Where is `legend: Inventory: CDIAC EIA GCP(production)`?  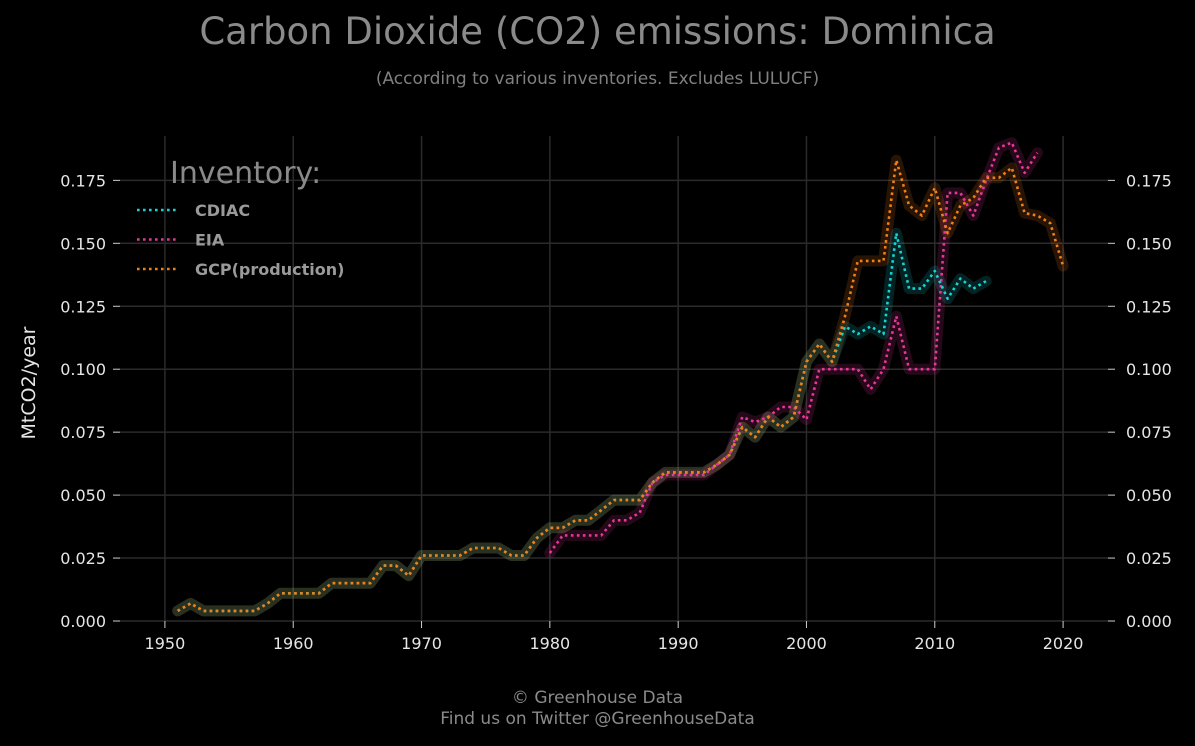 legend: Inventory: CDIAC EIA GCP(production) is located at coordinates (240, 217).